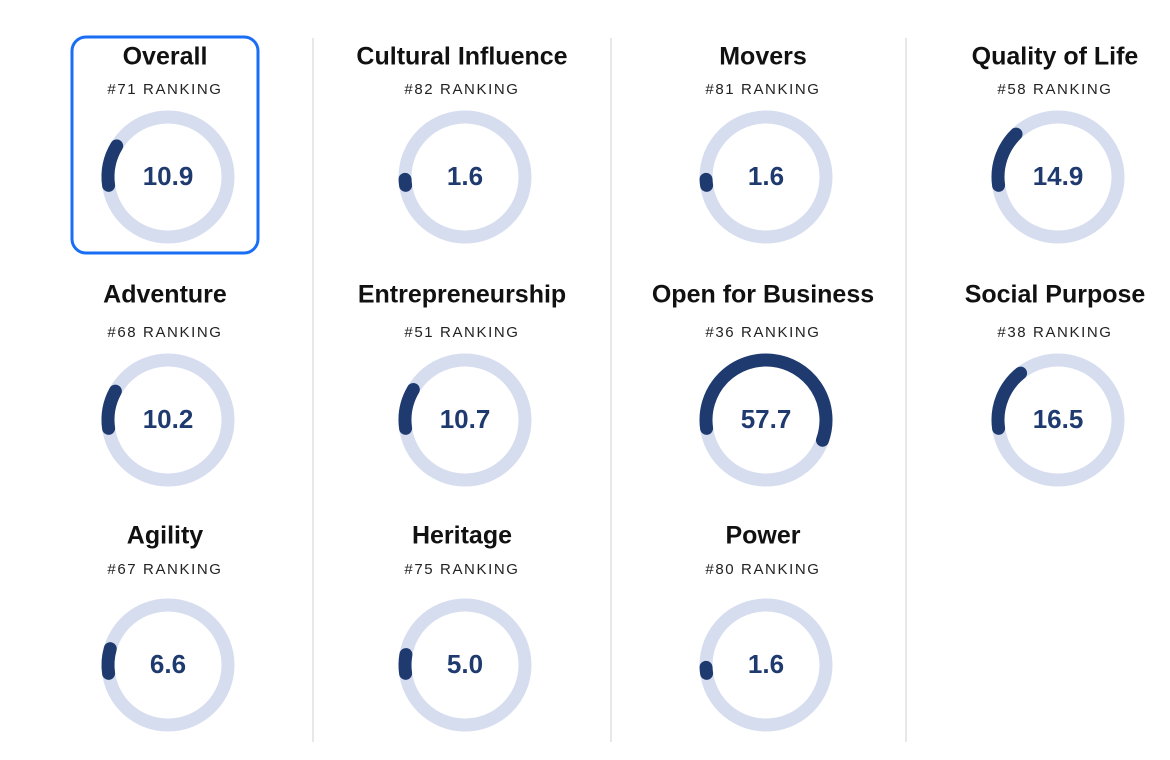  Describe the element at coordinates (168, 664) in the screenshot. I see `score-value: 6.6` at that location.